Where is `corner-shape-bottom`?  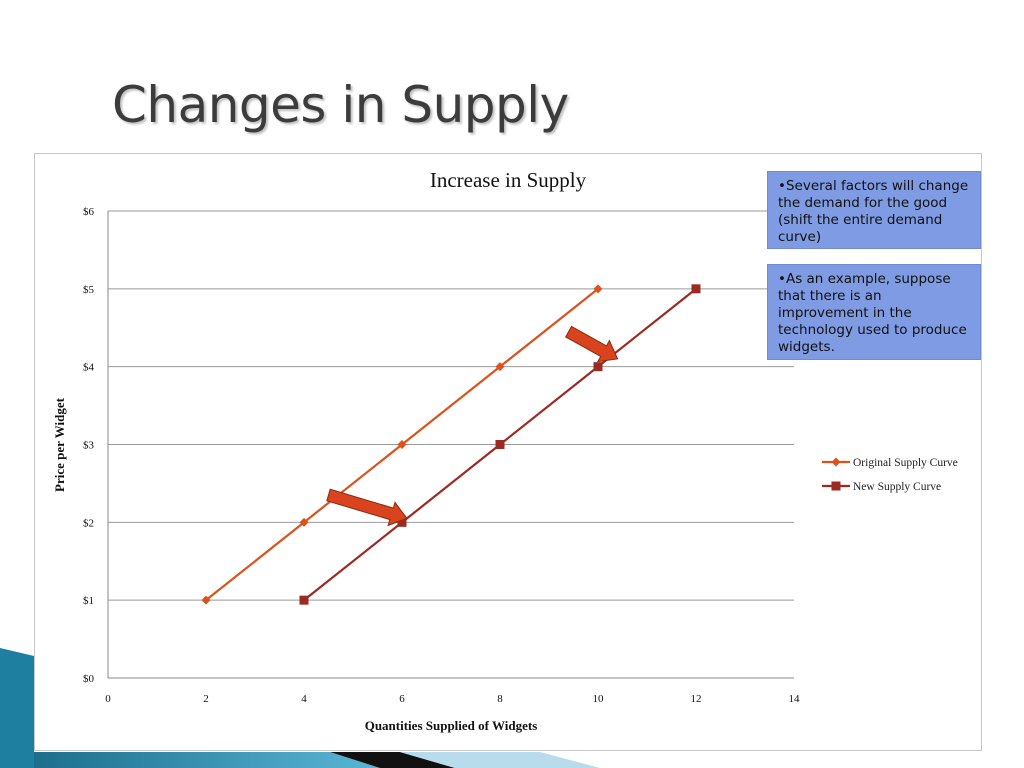 corner-shape-bottom is located at coordinates (207, 760).